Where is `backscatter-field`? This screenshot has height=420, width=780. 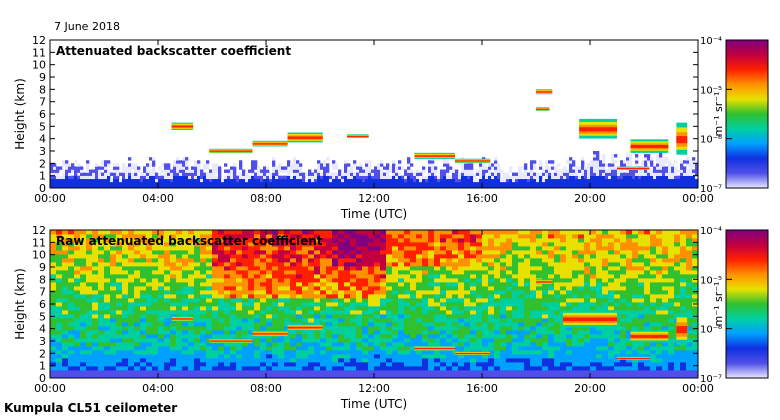
backscatter-field is located at coordinates (374, 170).